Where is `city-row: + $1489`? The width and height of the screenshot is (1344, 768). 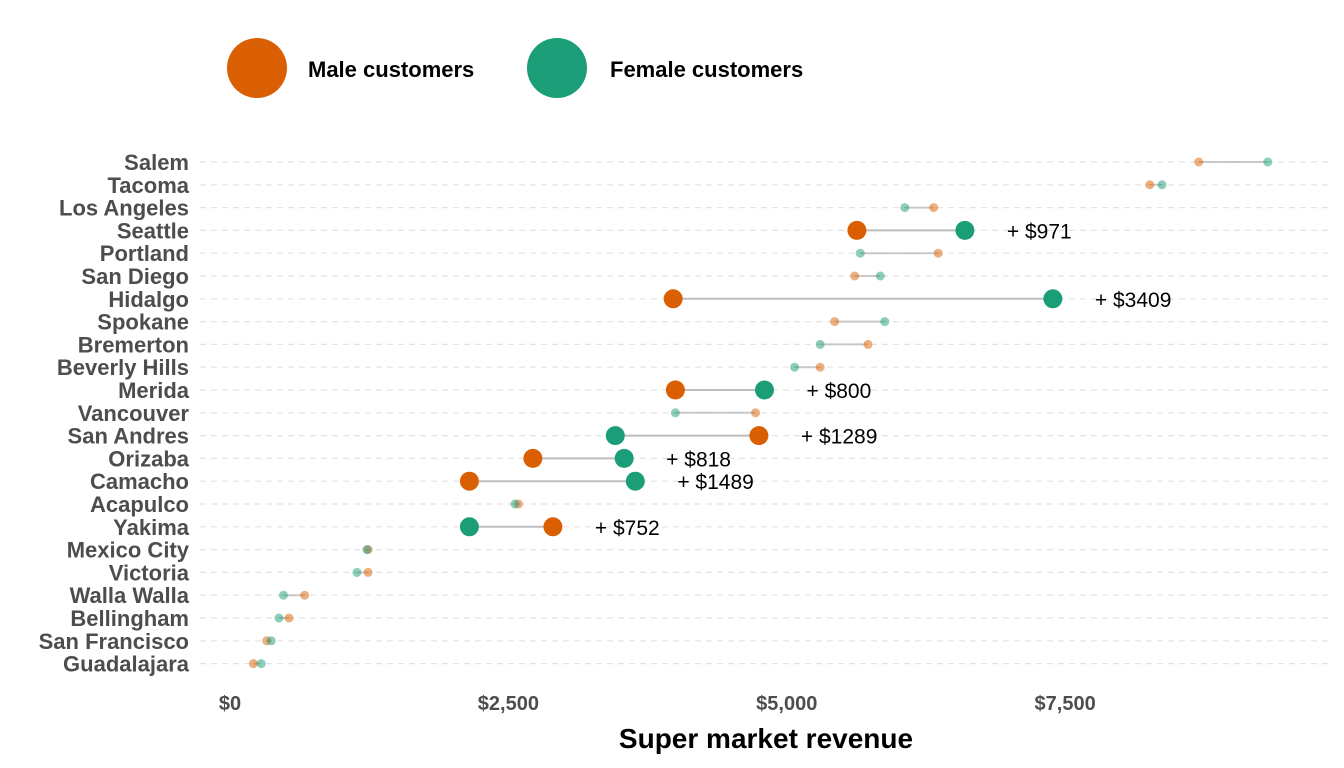 city-row: + $1489 is located at coordinates (606, 482).